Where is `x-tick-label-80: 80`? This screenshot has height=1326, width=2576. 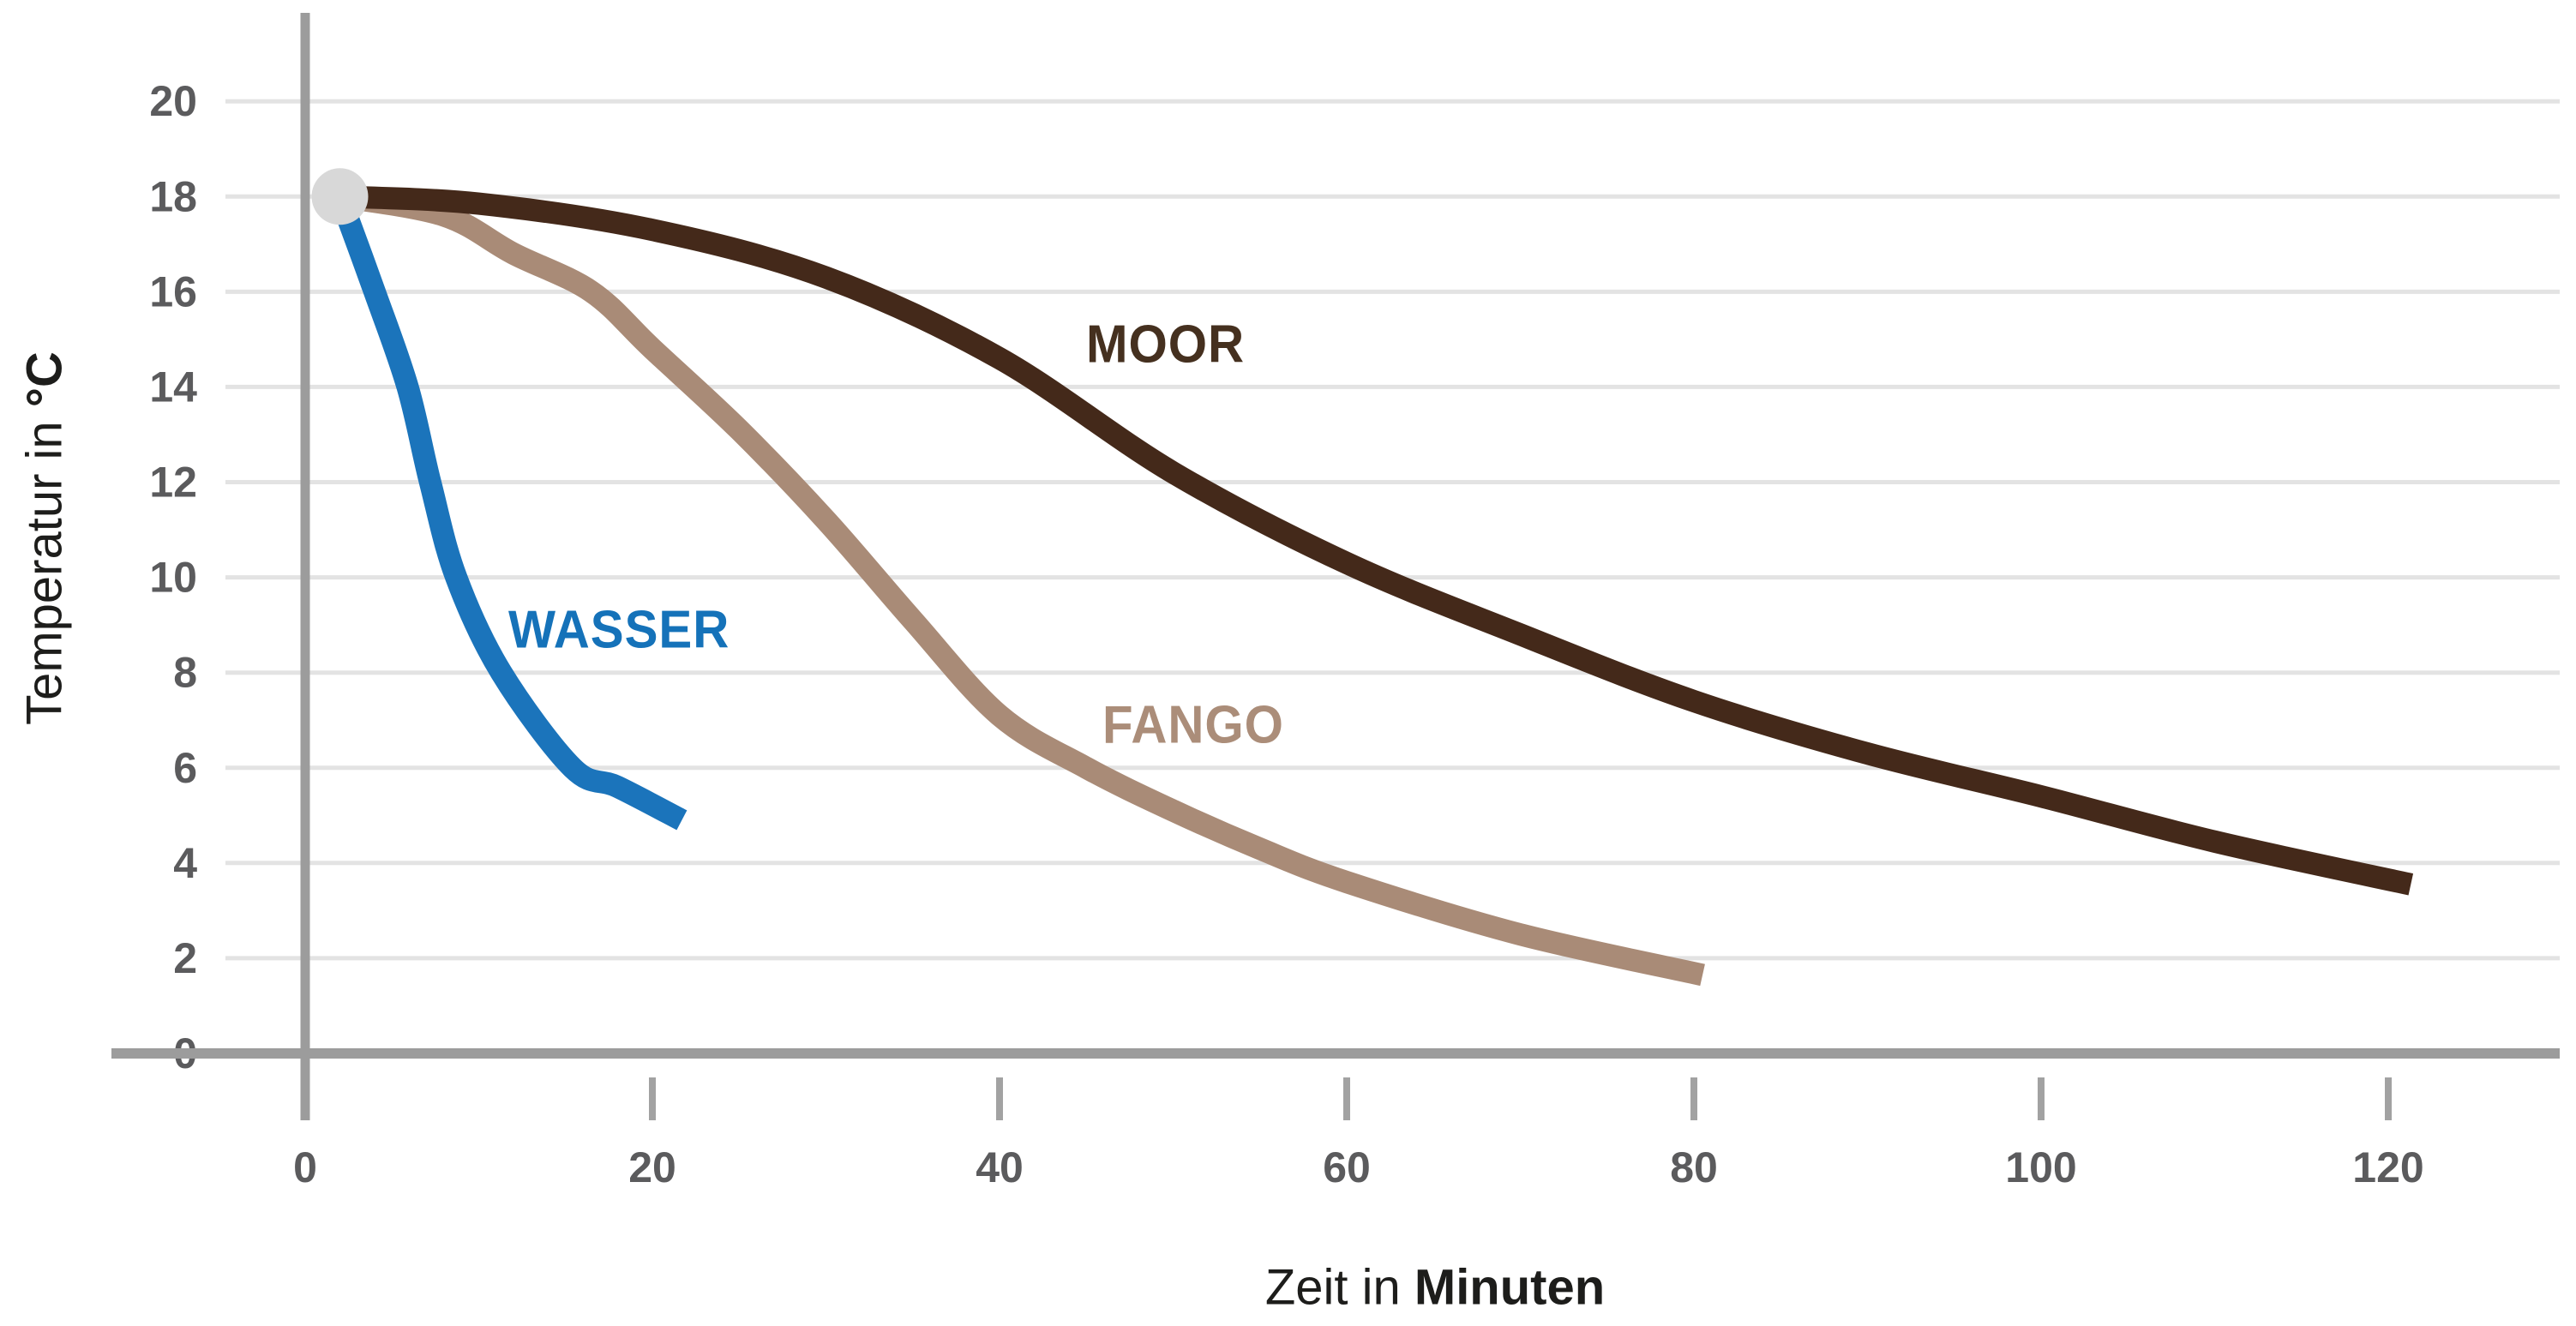
x-tick-label-80: 80 is located at coordinates (1694, 1167).